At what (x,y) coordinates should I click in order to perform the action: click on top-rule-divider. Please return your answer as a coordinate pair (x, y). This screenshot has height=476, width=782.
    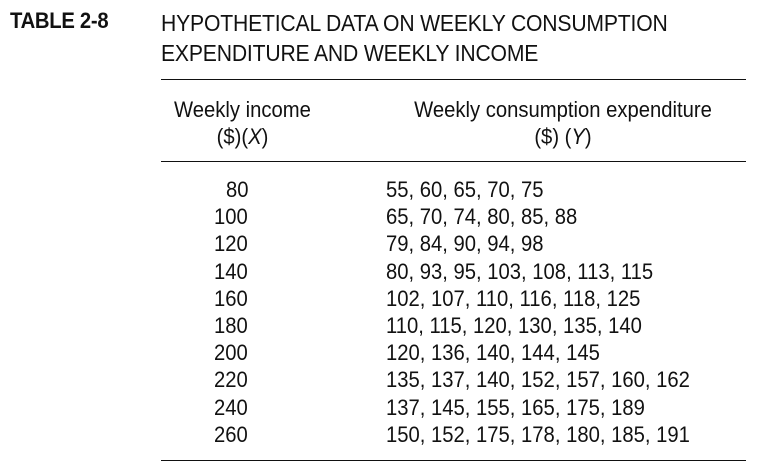
    Looking at the image, I should click on (453, 79).